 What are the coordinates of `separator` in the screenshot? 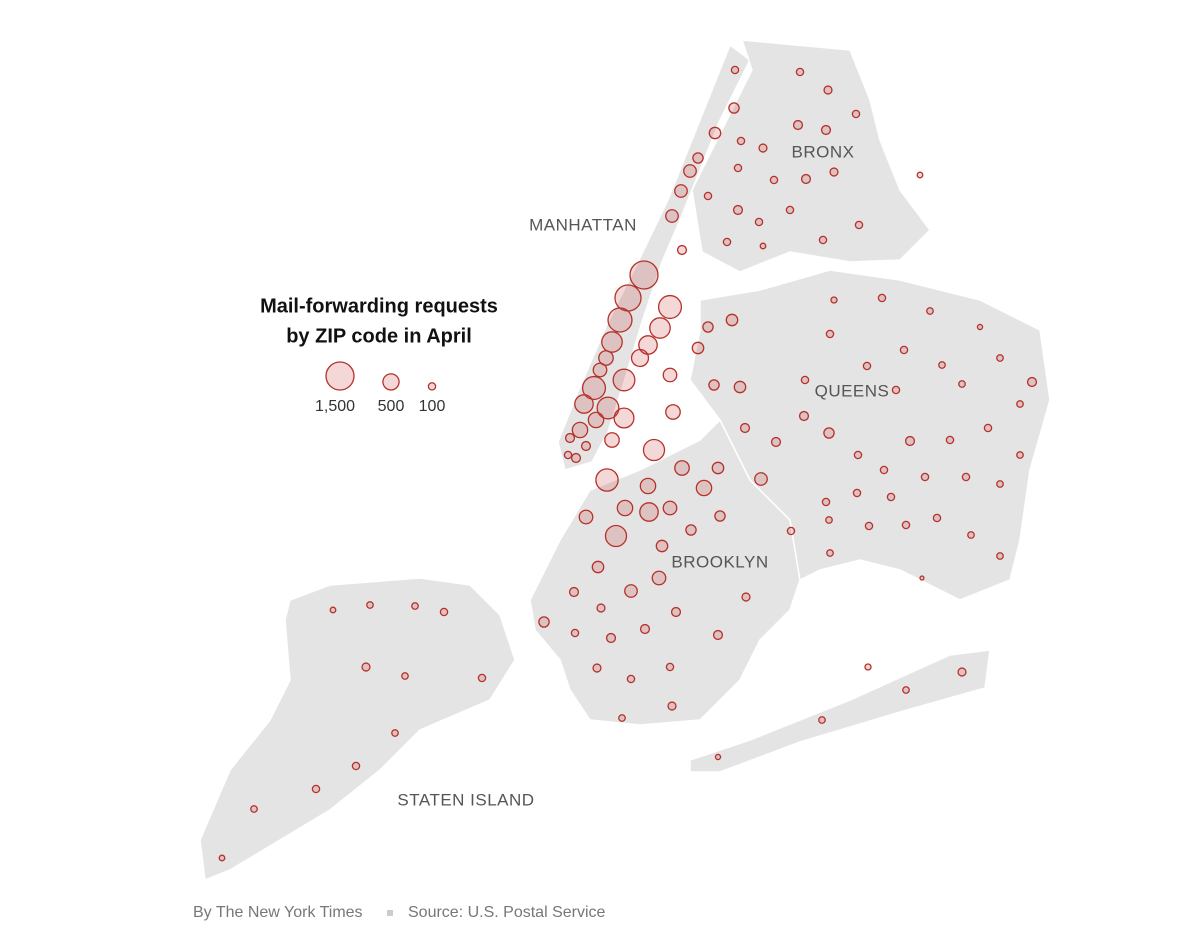 It's located at (390, 913).